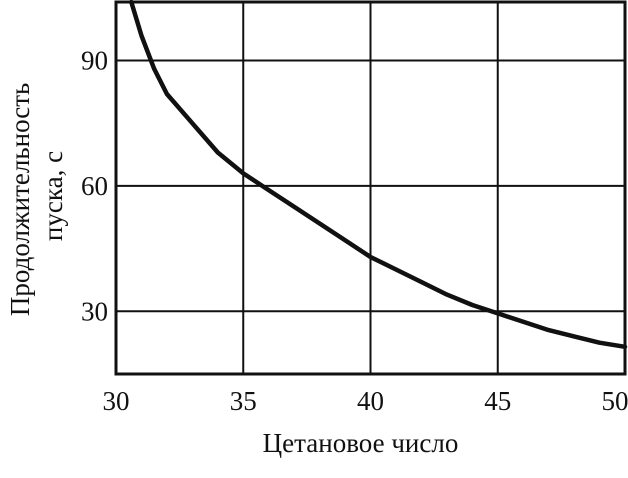 This screenshot has width=628, height=478. Describe the element at coordinates (20, 199) in the screenshot. I see `y-axis-label-line-1: Продолжительность` at that location.